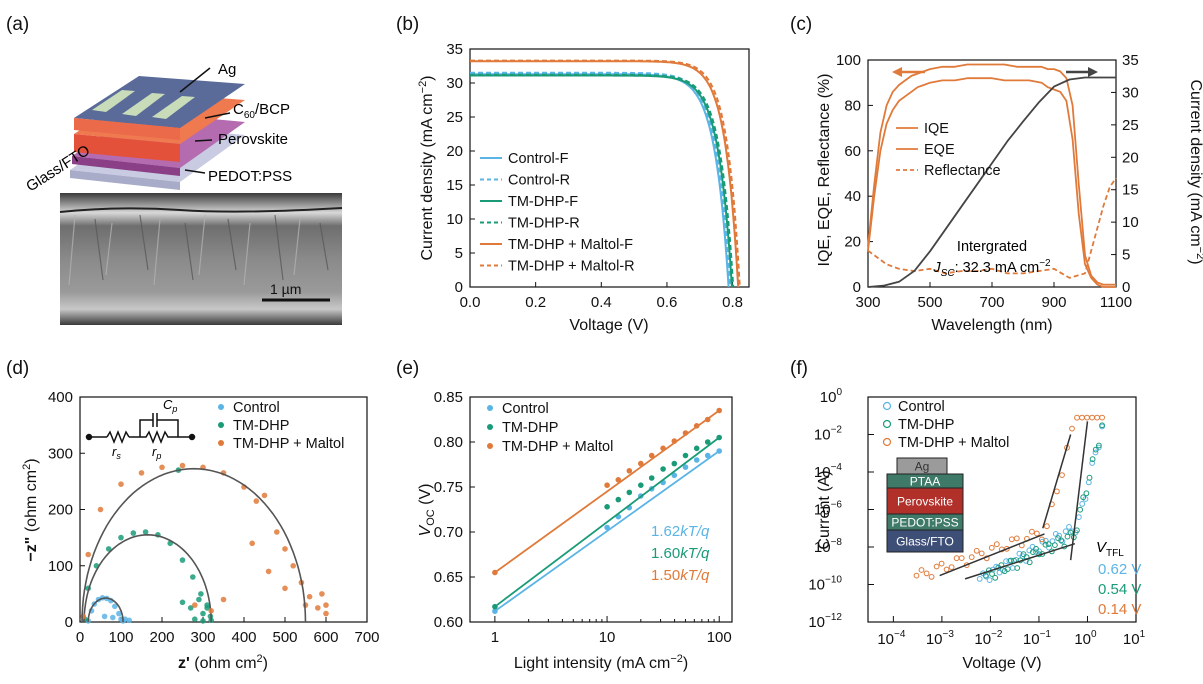 The image size is (1203, 684). What do you see at coordinates (60, 566) in the screenshot?
I see `y-tick-label: 100` at bounding box center [60, 566].